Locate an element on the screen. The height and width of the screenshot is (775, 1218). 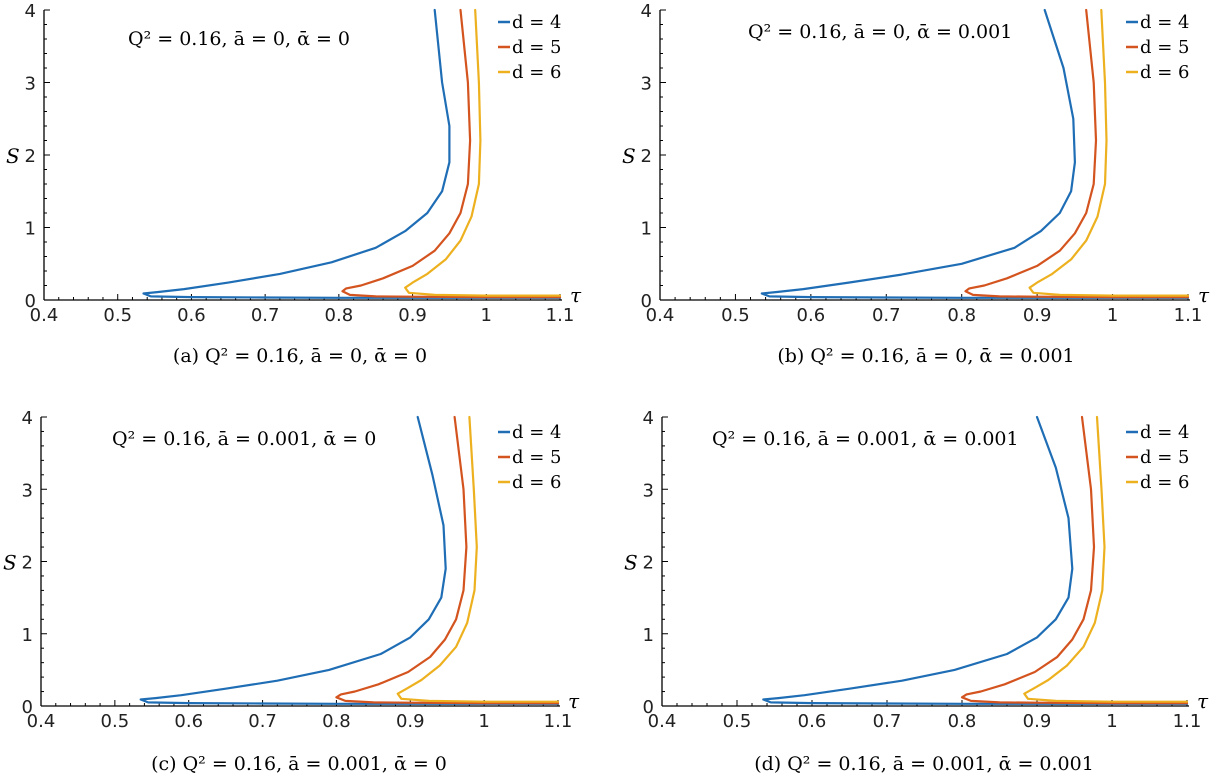
panel-caption: (b) Q² = 0.16, ā = 0, ᾱ = 0.001 is located at coordinates (925, 356).